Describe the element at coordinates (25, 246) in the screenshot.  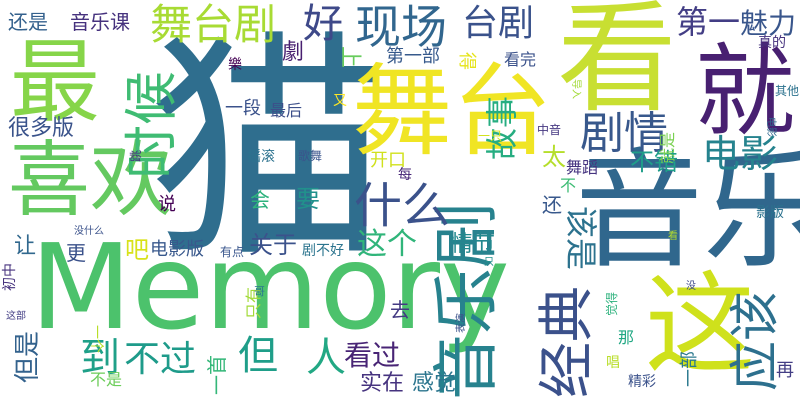
I see `word-rang: 让` at that location.